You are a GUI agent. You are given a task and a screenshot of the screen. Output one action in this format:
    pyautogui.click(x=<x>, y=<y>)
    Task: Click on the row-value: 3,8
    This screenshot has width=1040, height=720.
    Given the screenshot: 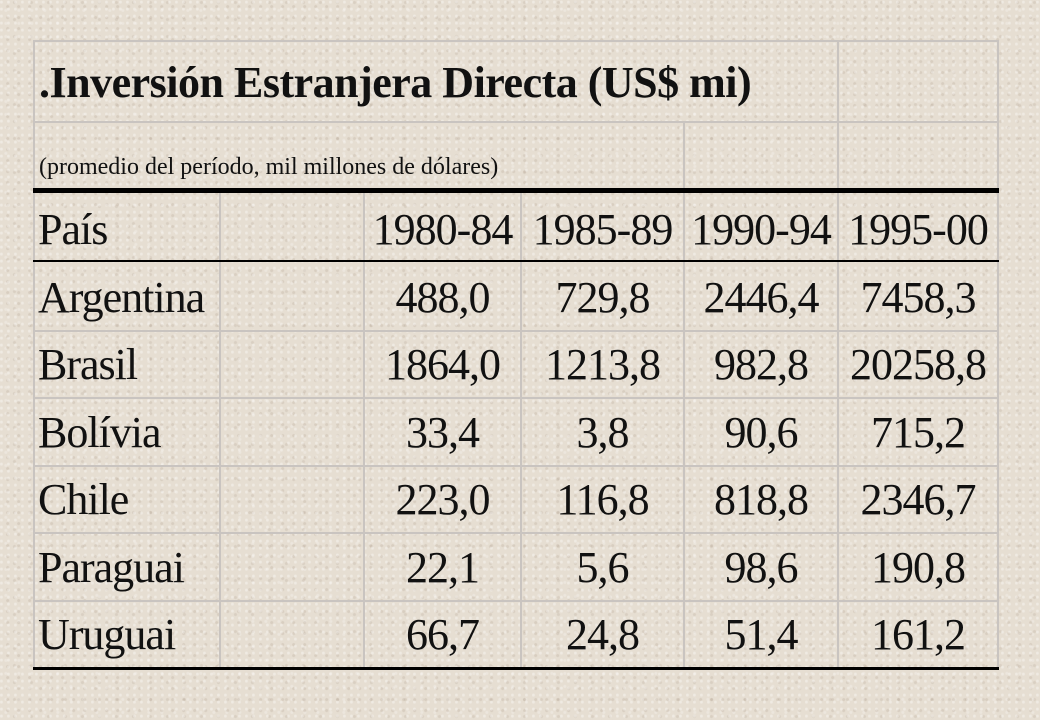 What is the action you would take?
    pyautogui.click(x=603, y=432)
    